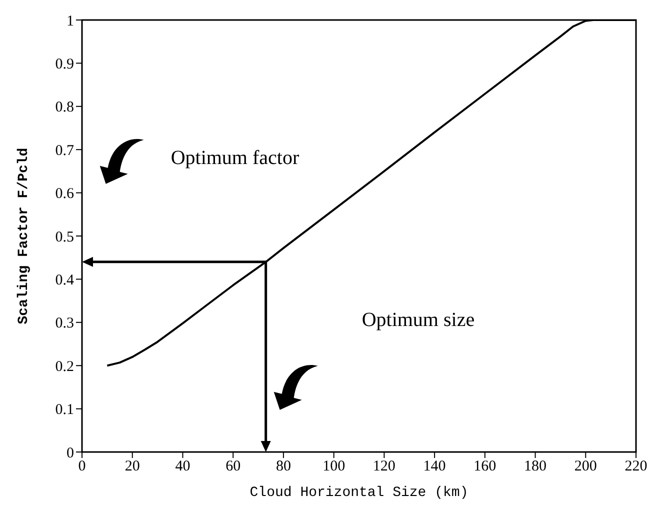 Image resolution: width=662 pixels, height=520 pixels. I want to click on x-tick-label: 120, so click(384, 466).